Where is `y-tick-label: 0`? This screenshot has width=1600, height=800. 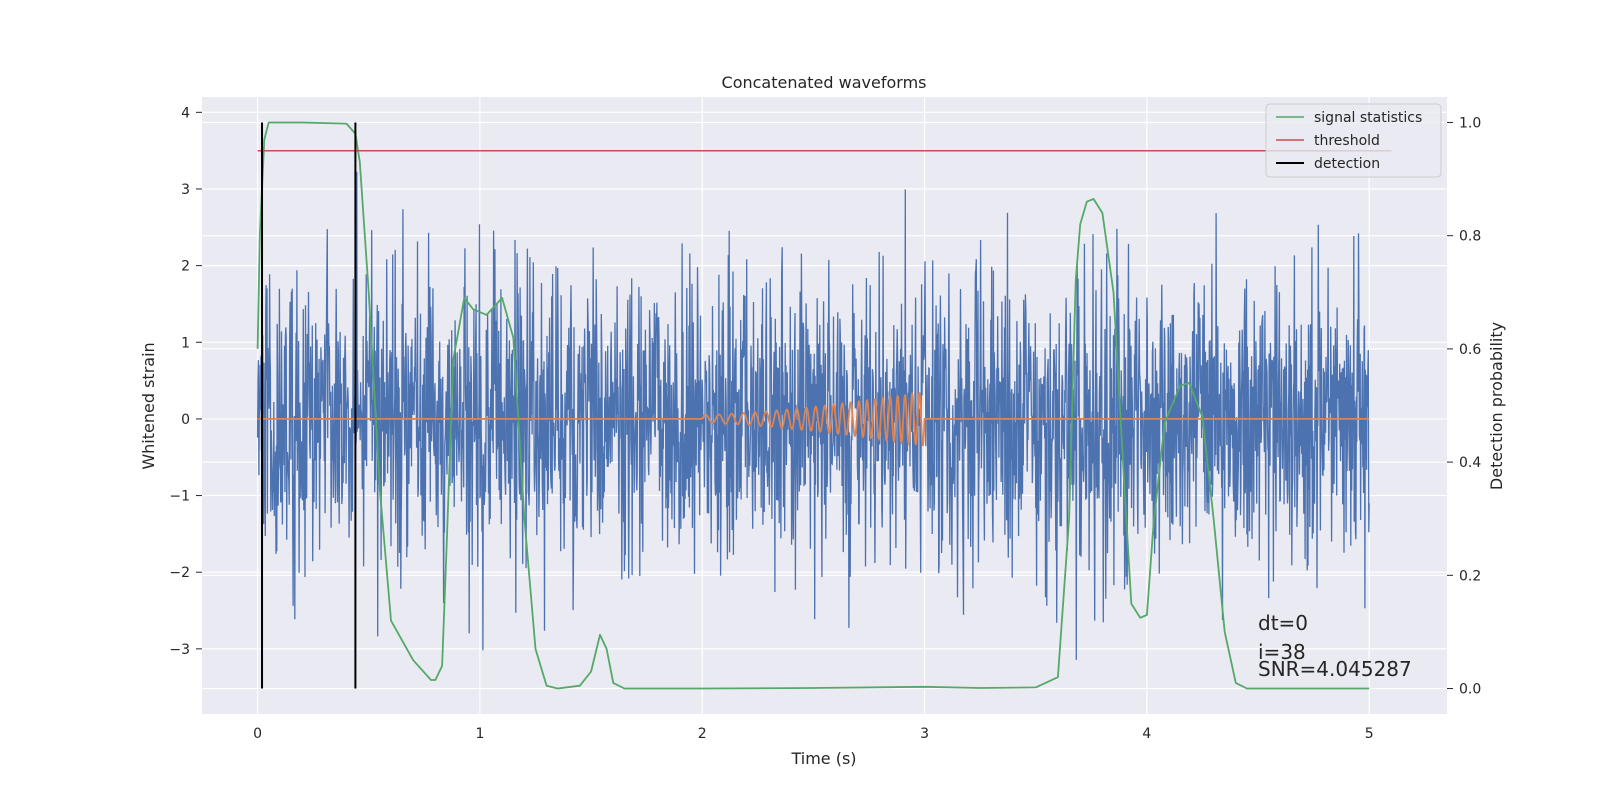
y-tick-label: 0 is located at coordinates (185, 420).